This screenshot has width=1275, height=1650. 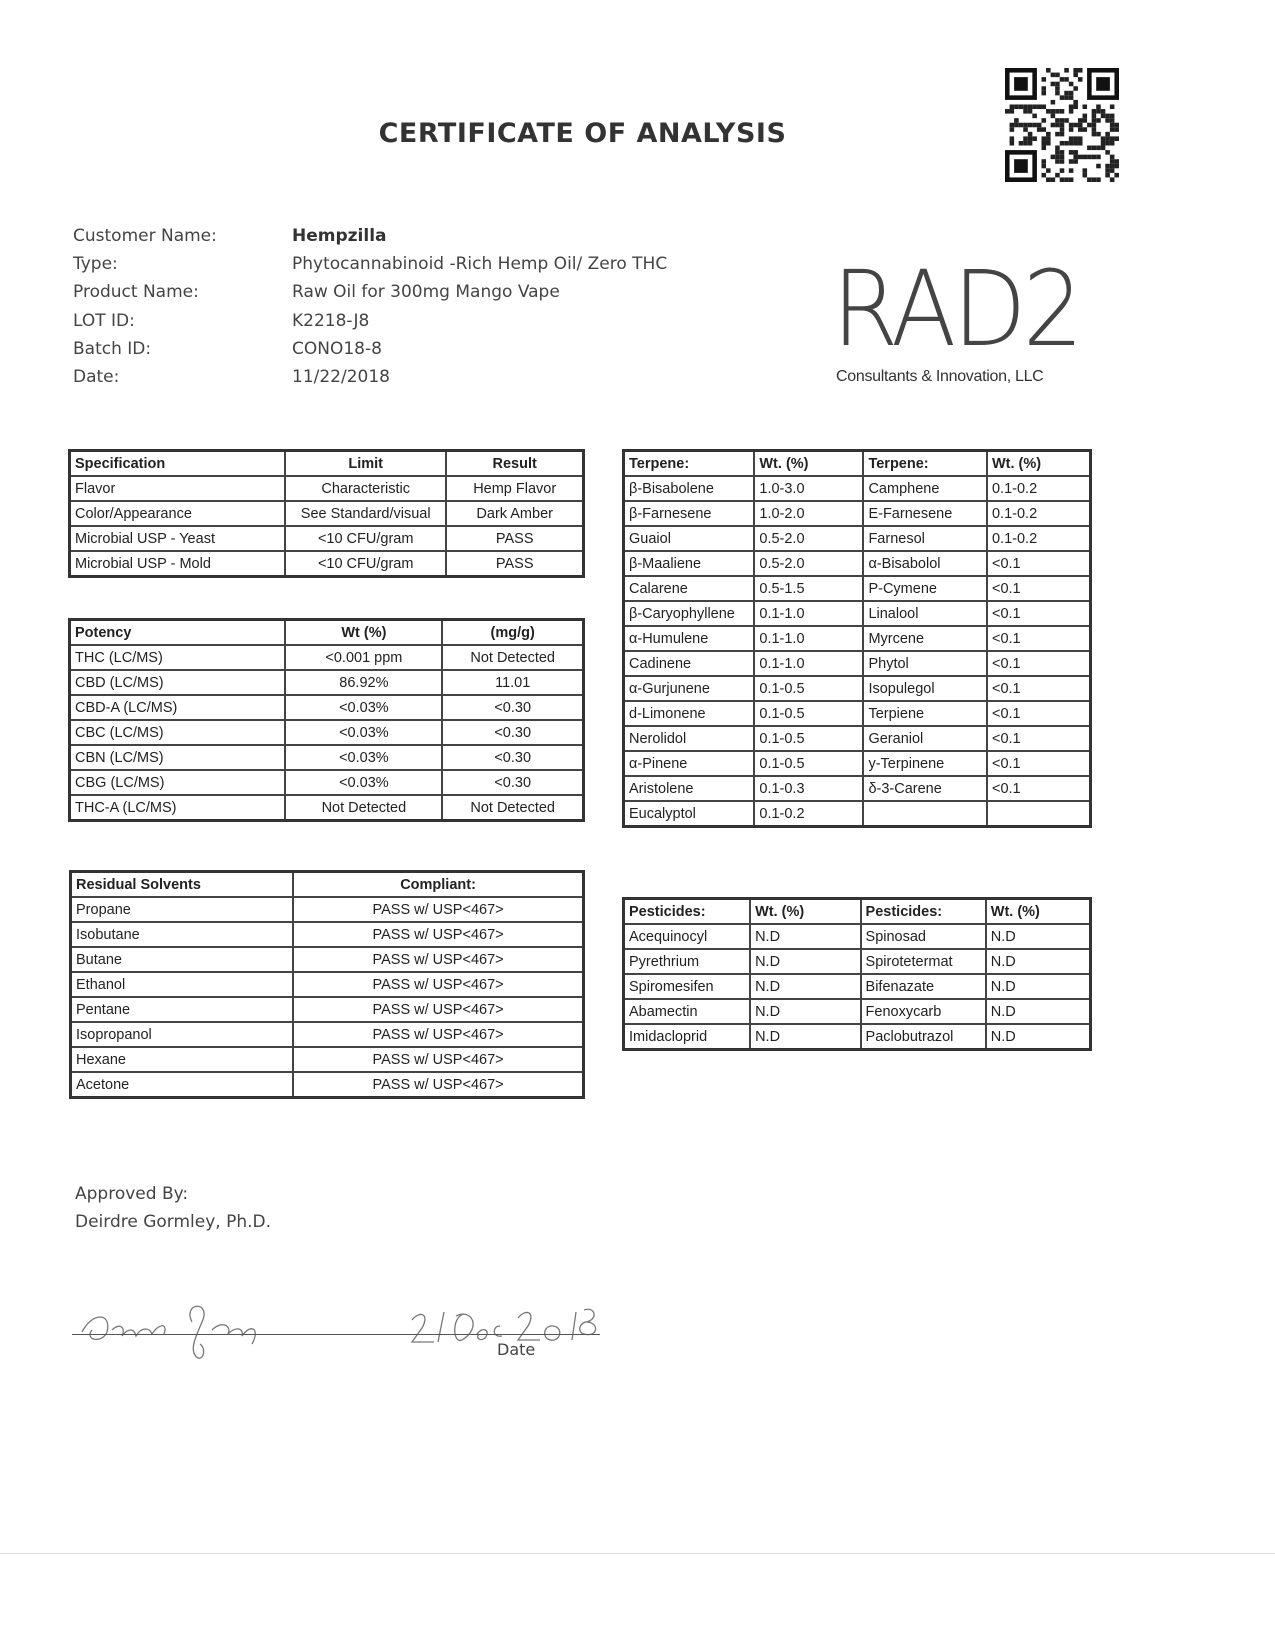 I want to click on table-cell: Hemp Flavor, so click(x=515, y=488).